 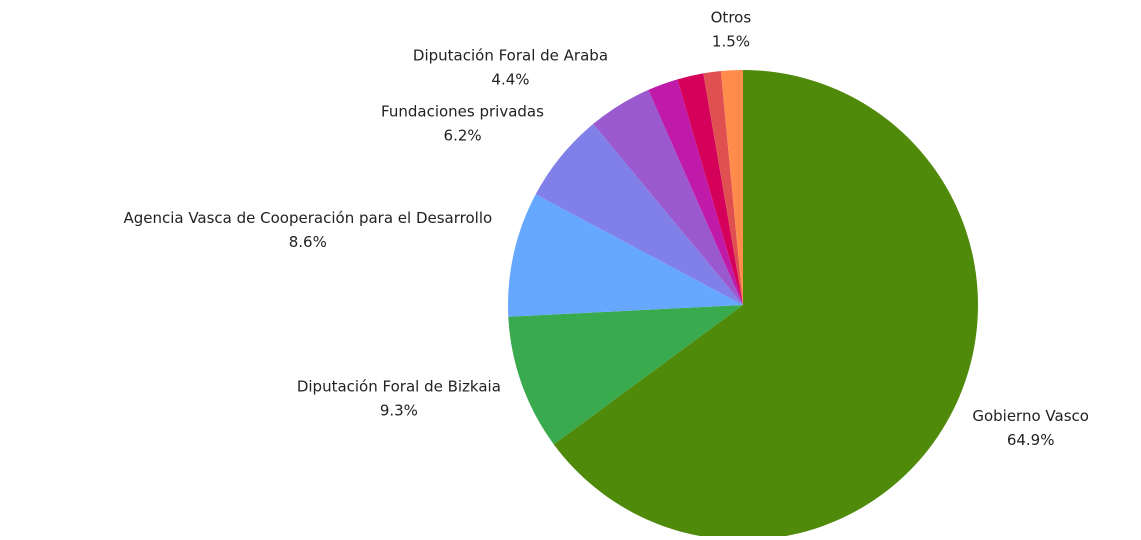 What do you see at coordinates (462, 111) in the screenshot?
I see `slice-label: Fundaciones privadas` at bounding box center [462, 111].